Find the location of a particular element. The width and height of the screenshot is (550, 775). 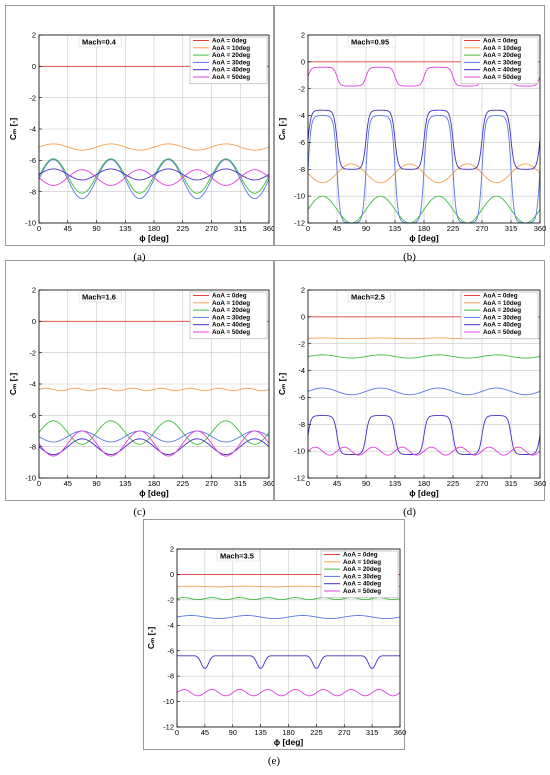

x-tick-label: 45 is located at coordinates (68, 483).